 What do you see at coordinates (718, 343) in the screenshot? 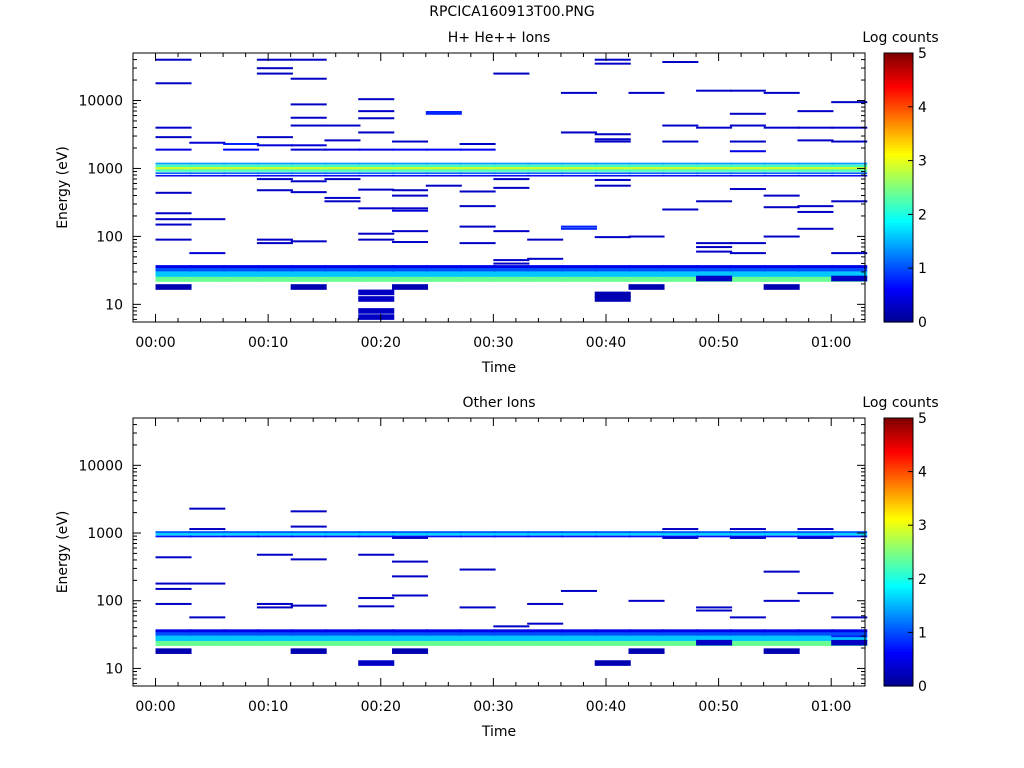
I see `x-tick-label: 00:50` at bounding box center [718, 343].